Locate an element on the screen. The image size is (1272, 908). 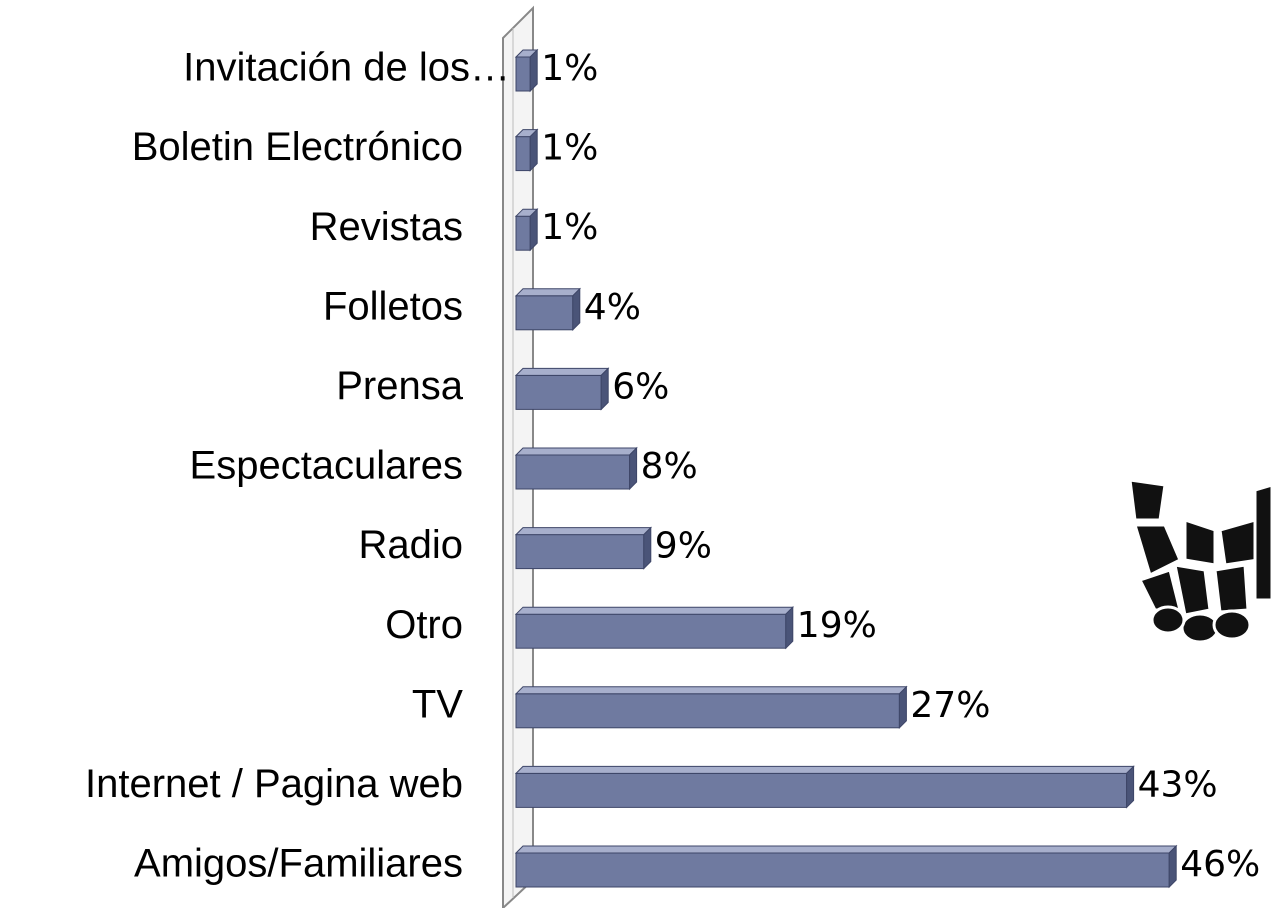
category-label: Amigos/Familiares is located at coordinates (298, 864).